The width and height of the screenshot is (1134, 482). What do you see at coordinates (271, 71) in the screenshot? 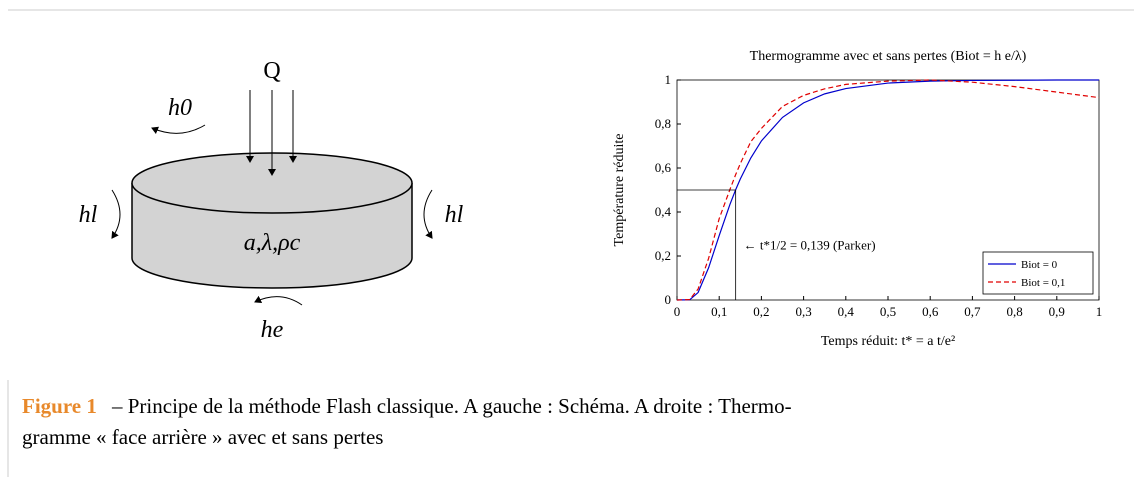
I see `heat-label: Q` at bounding box center [271, 71].